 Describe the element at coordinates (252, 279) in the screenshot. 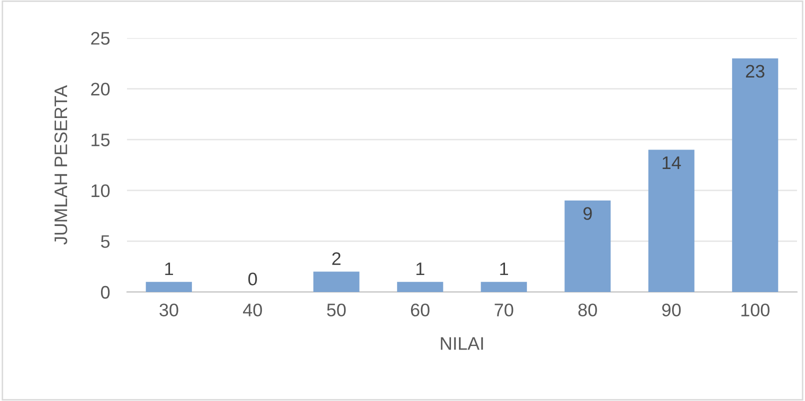

I see `data-label: 0` at that location.